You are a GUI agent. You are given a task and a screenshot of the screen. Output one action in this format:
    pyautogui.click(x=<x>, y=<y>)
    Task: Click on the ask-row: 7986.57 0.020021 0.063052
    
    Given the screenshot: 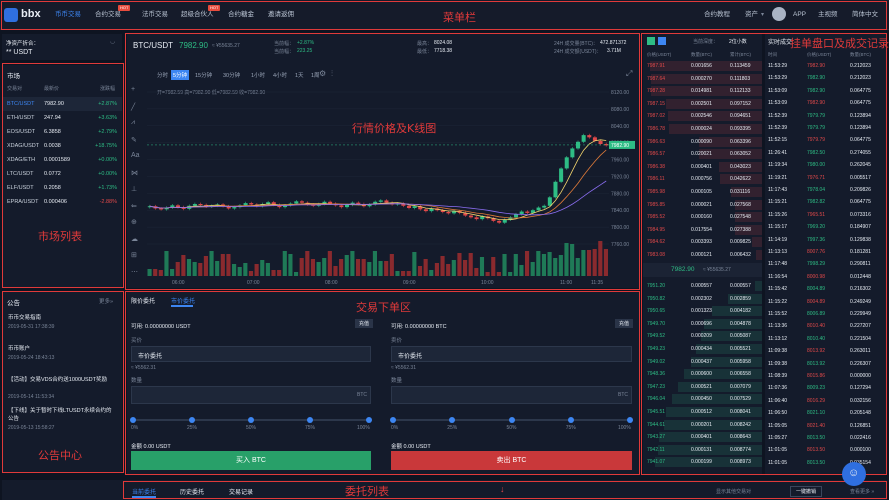 What is the action you would take?
    pyautogui.click(x=702, y=154)
    